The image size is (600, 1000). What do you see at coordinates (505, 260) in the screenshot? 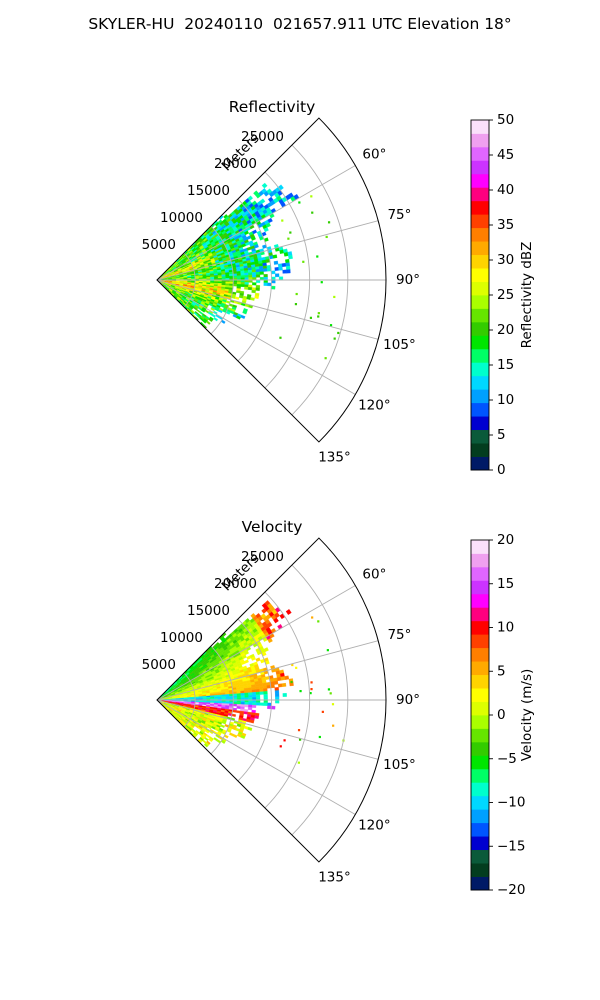
I see `colorbar-tick-label: 30` at bounding box center [505, 260].